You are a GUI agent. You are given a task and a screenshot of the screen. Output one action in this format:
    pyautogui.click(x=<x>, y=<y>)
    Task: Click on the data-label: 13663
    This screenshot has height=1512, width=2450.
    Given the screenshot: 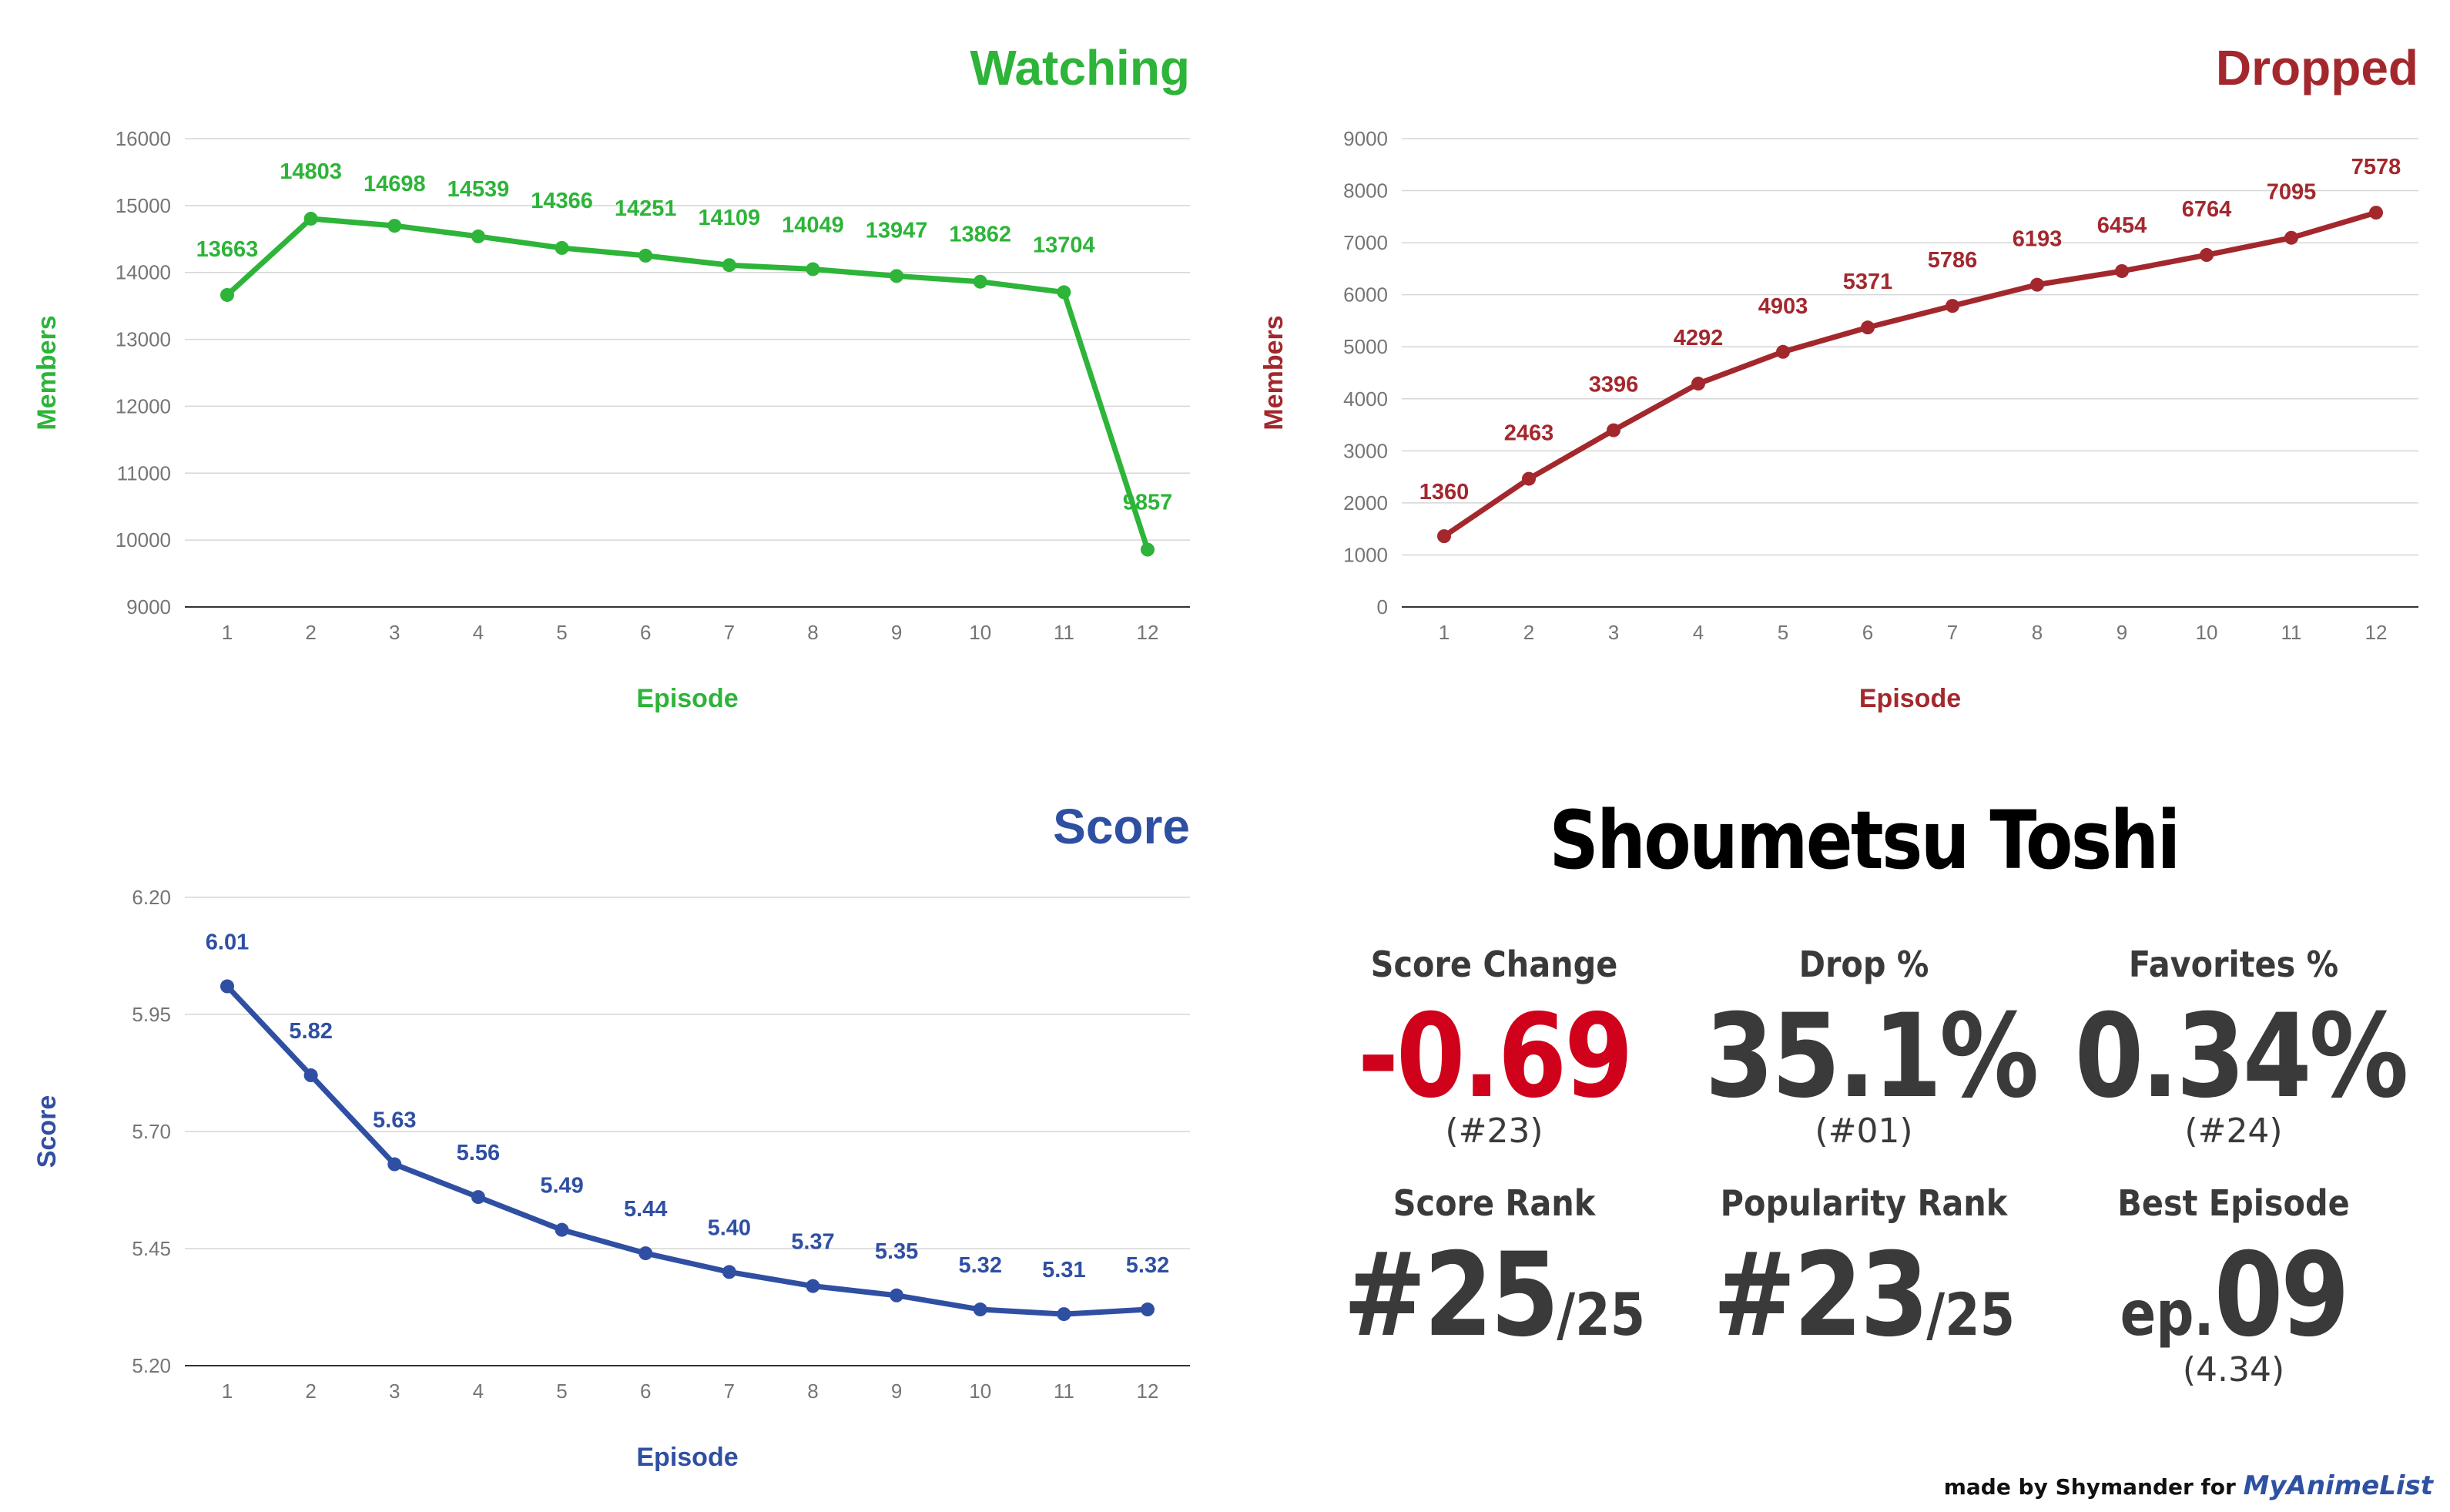 What is the action you would take?
    pyautogui.click(x=227, y=250)
    